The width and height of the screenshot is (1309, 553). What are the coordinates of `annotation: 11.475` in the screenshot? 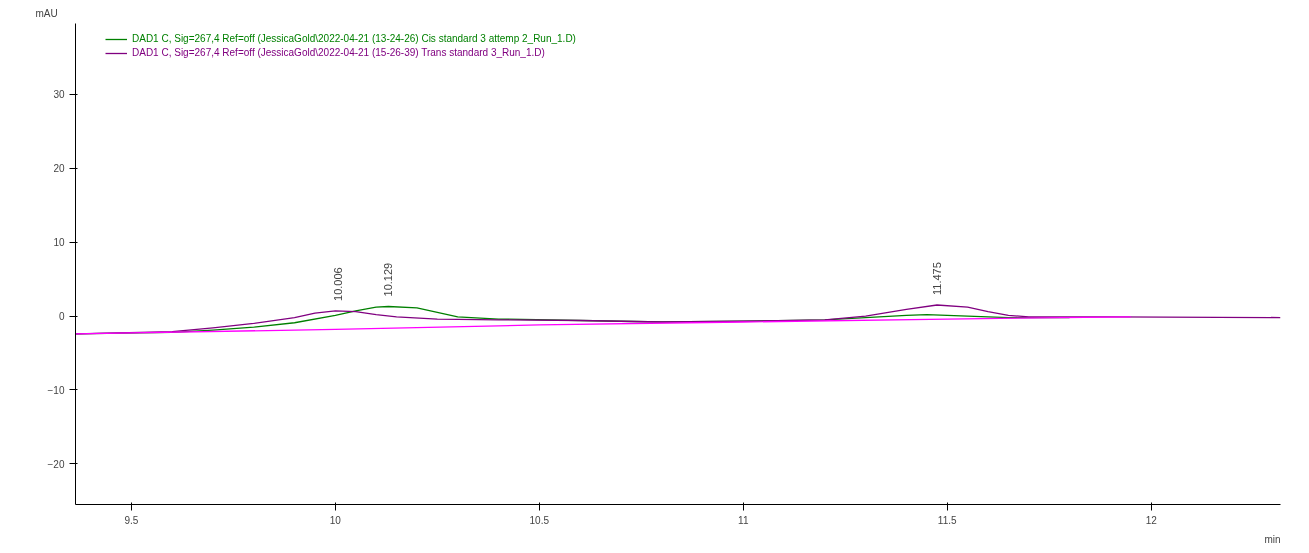 It's located at (937, 279).